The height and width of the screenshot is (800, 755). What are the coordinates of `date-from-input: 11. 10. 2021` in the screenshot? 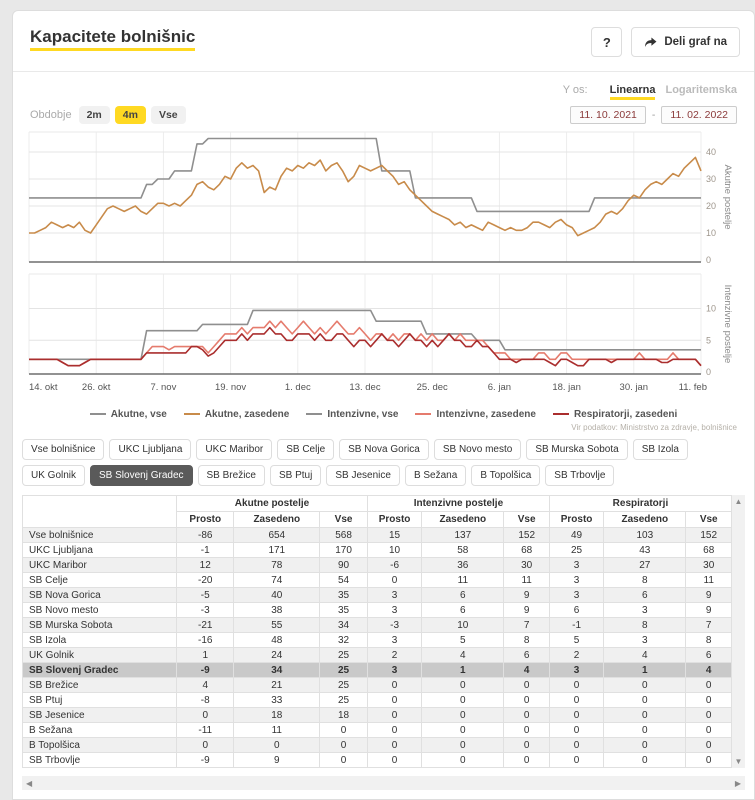 It's located at (608, 115).